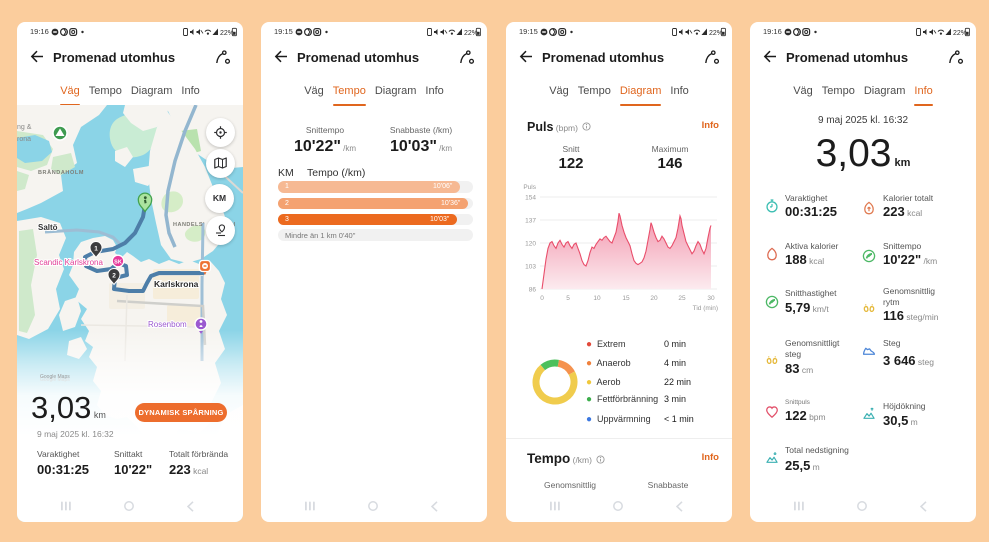 The height and width of the screenshot is (542, 989). I want to click on svg-text: 5, so click(568, 298).